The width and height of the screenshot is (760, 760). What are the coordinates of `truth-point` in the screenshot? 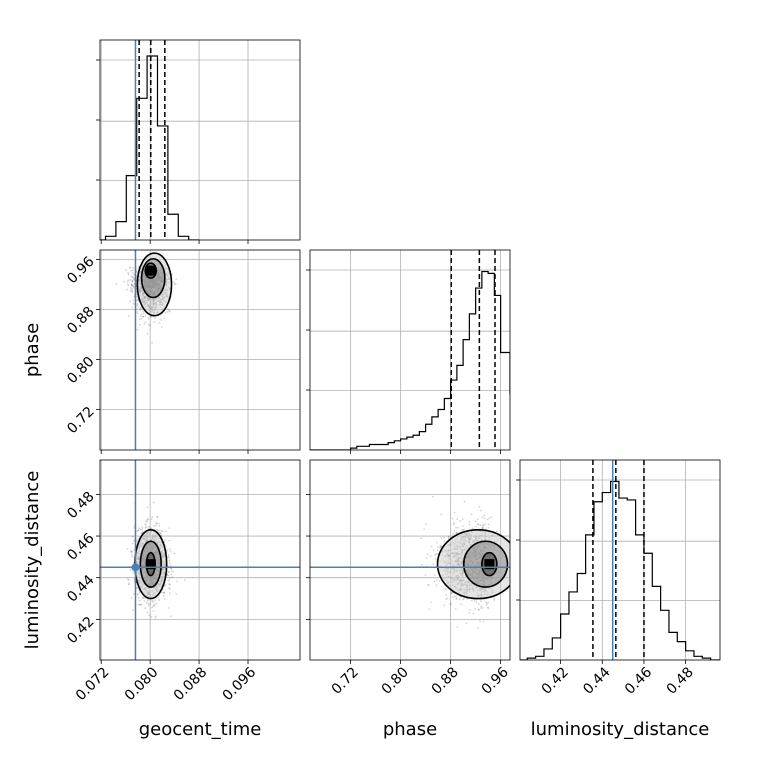 It's located at (135, 567).